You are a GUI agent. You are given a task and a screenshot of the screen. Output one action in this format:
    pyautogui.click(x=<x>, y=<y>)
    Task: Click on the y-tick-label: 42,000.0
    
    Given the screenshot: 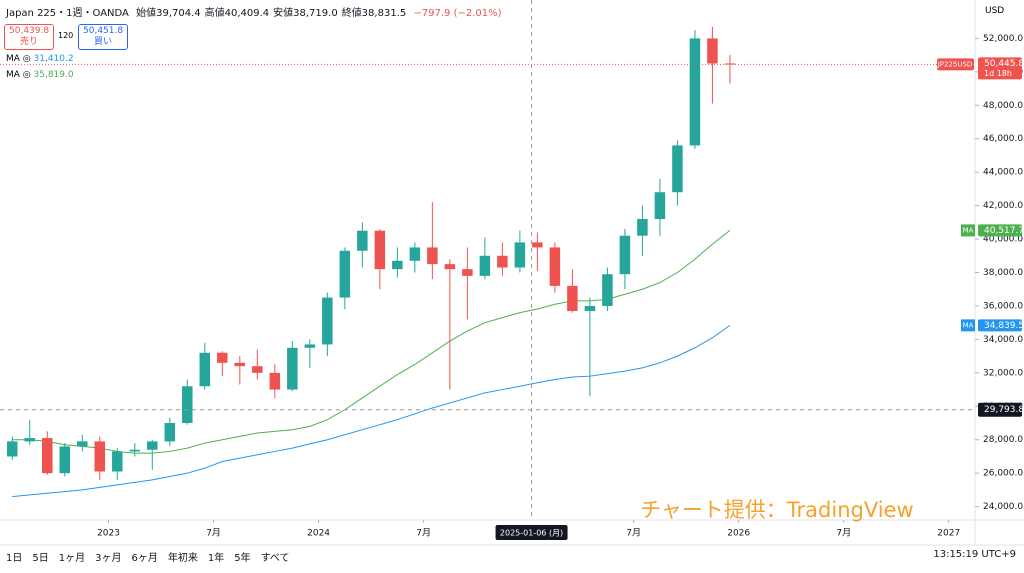 What is the action you would take?
    pyautogui.click(x=1003, y=206)
    